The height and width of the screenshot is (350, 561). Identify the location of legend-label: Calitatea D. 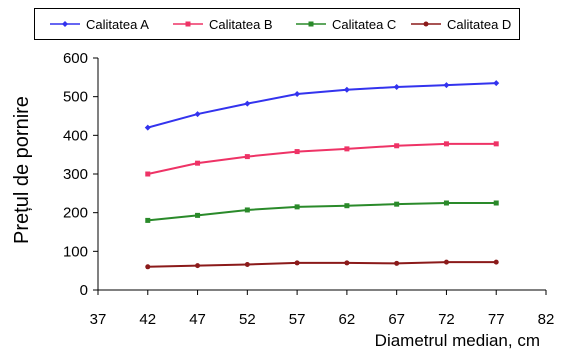
(479, 24).